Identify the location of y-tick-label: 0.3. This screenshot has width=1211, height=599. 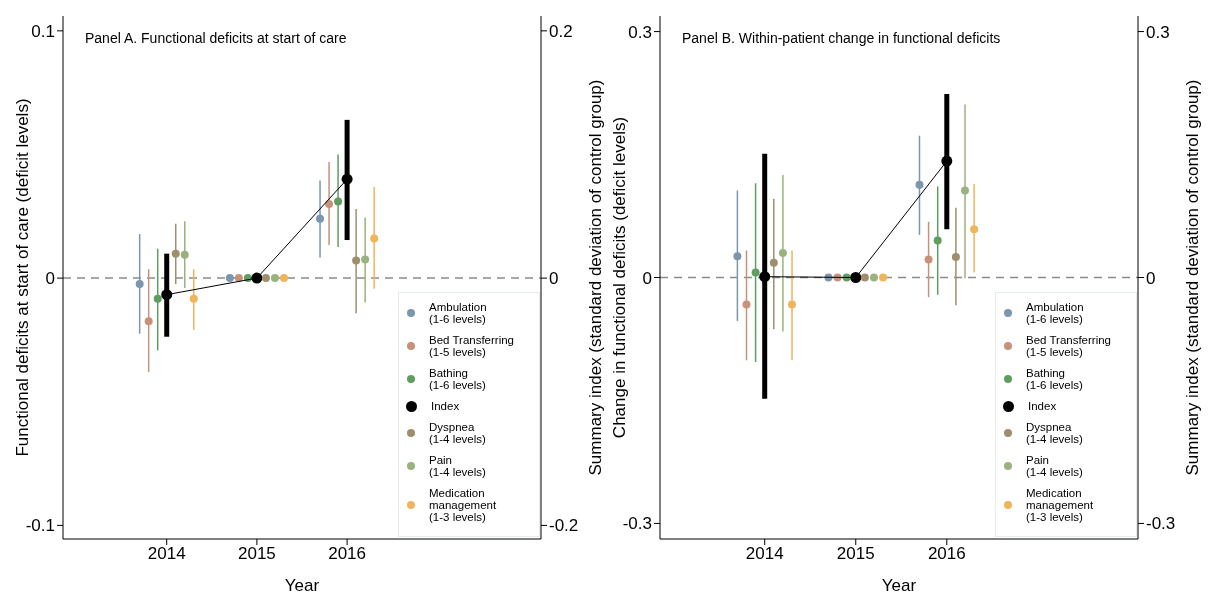
(640, 32).